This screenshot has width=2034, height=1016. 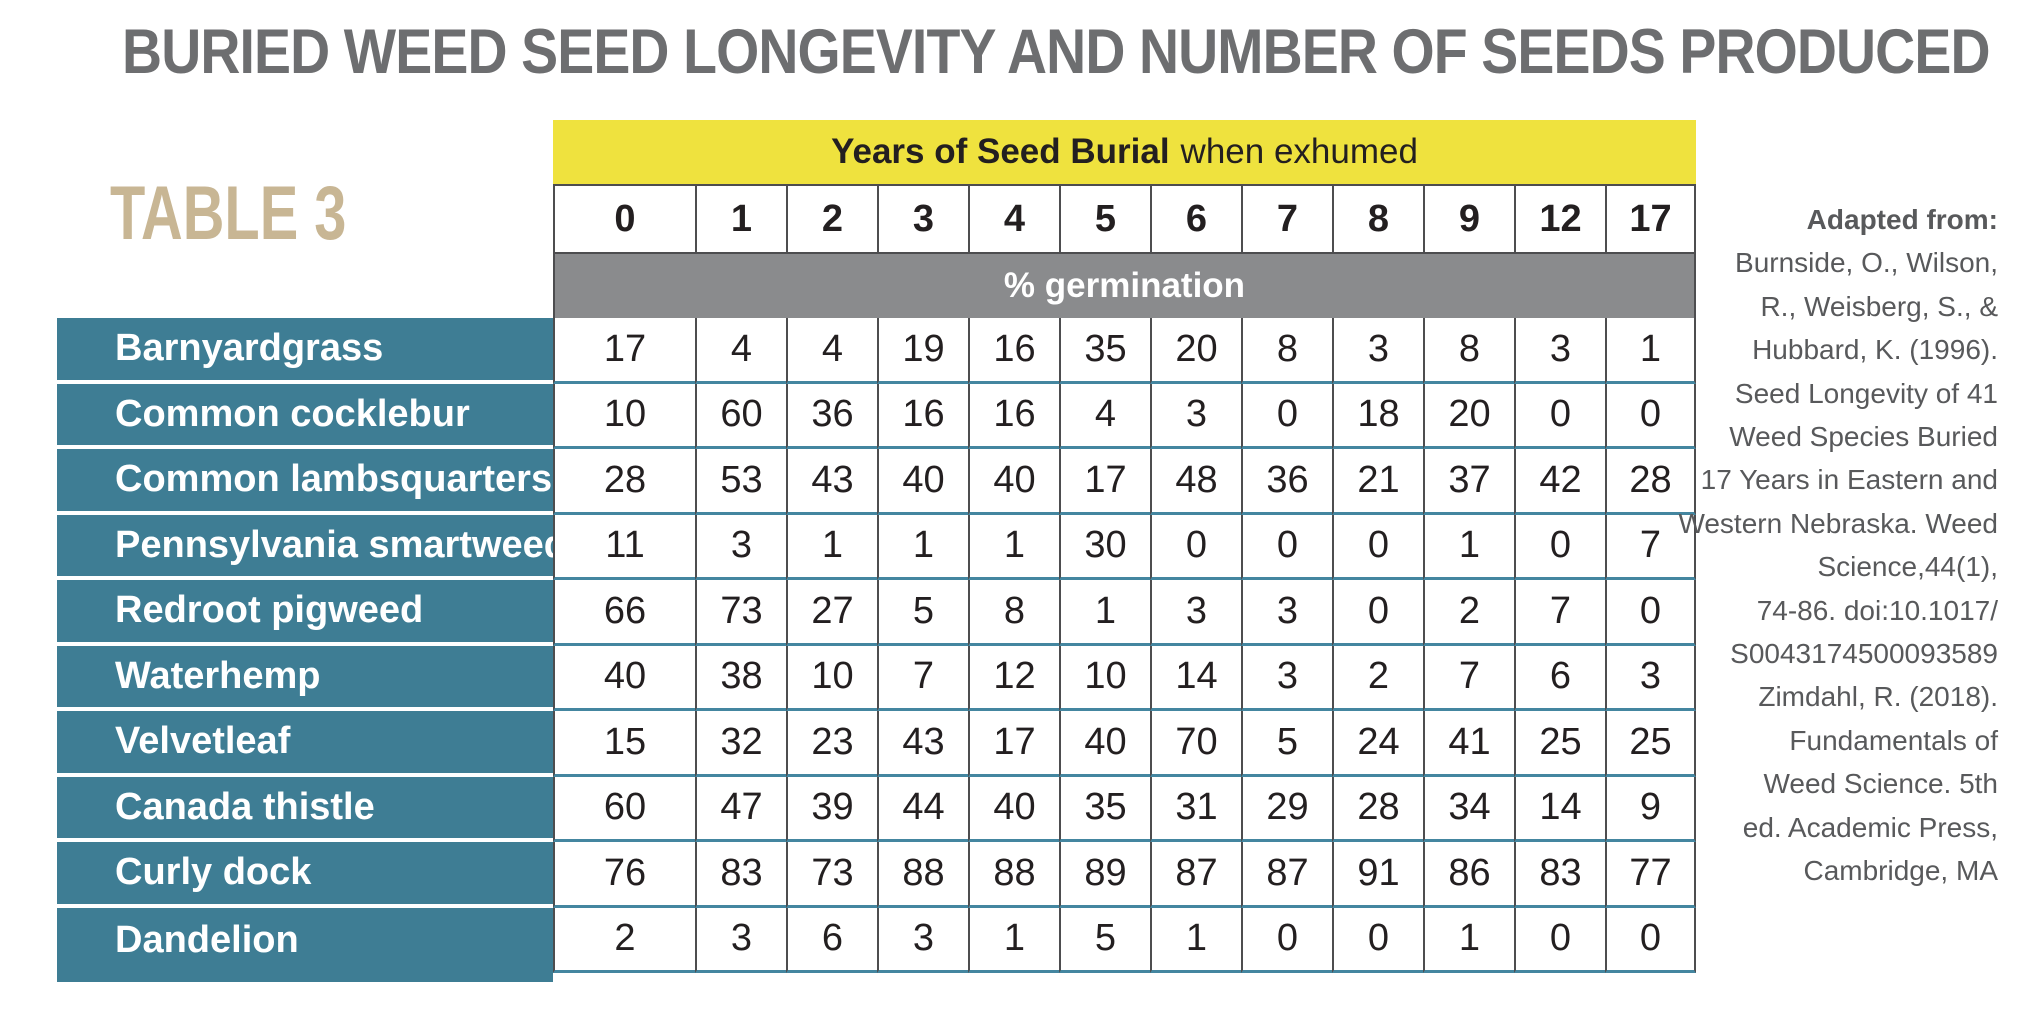 What do you see at coordinates (1013, 220) in the screenshot?
I see `year-column-header: 4` at bounding box center [1013, 220].